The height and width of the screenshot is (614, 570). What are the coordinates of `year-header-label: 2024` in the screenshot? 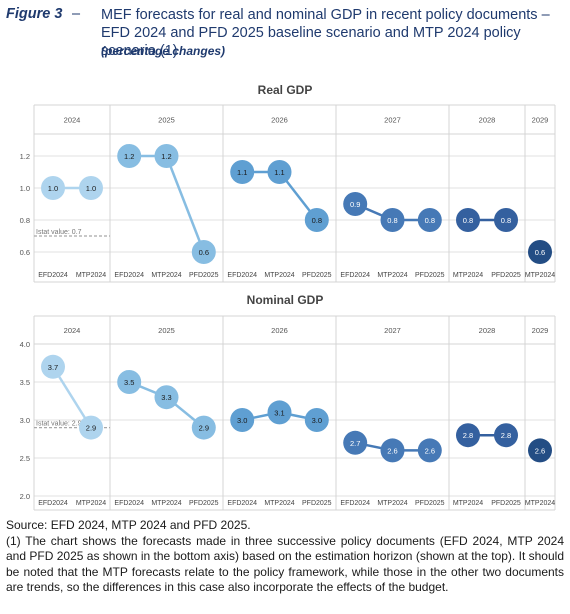 It's located at (72, 330).